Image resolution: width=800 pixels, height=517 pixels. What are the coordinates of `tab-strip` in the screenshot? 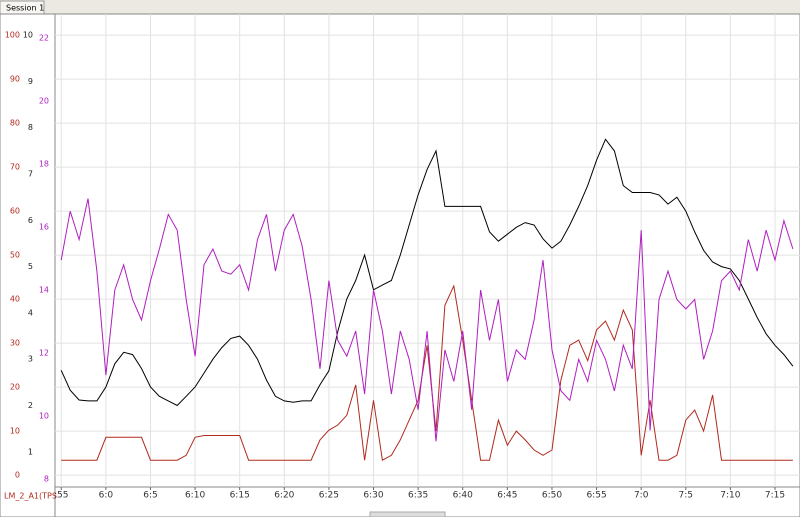 It's located at (400, 7).